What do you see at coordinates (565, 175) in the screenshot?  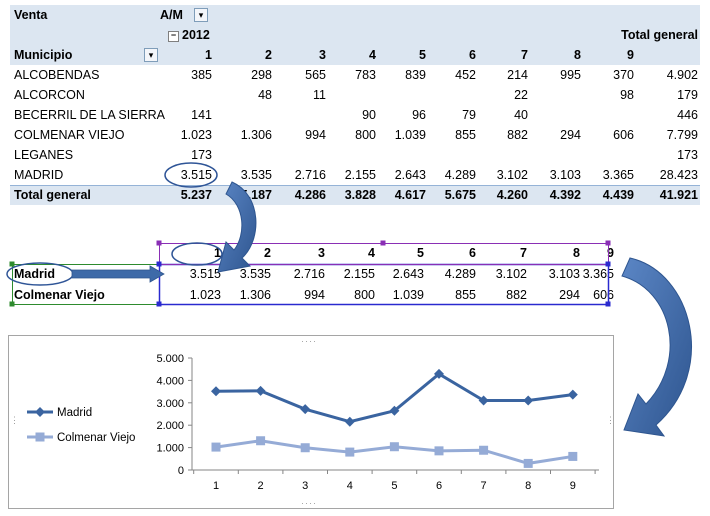 I see `value-cell: 3.103` at bounding box center [565, 175].